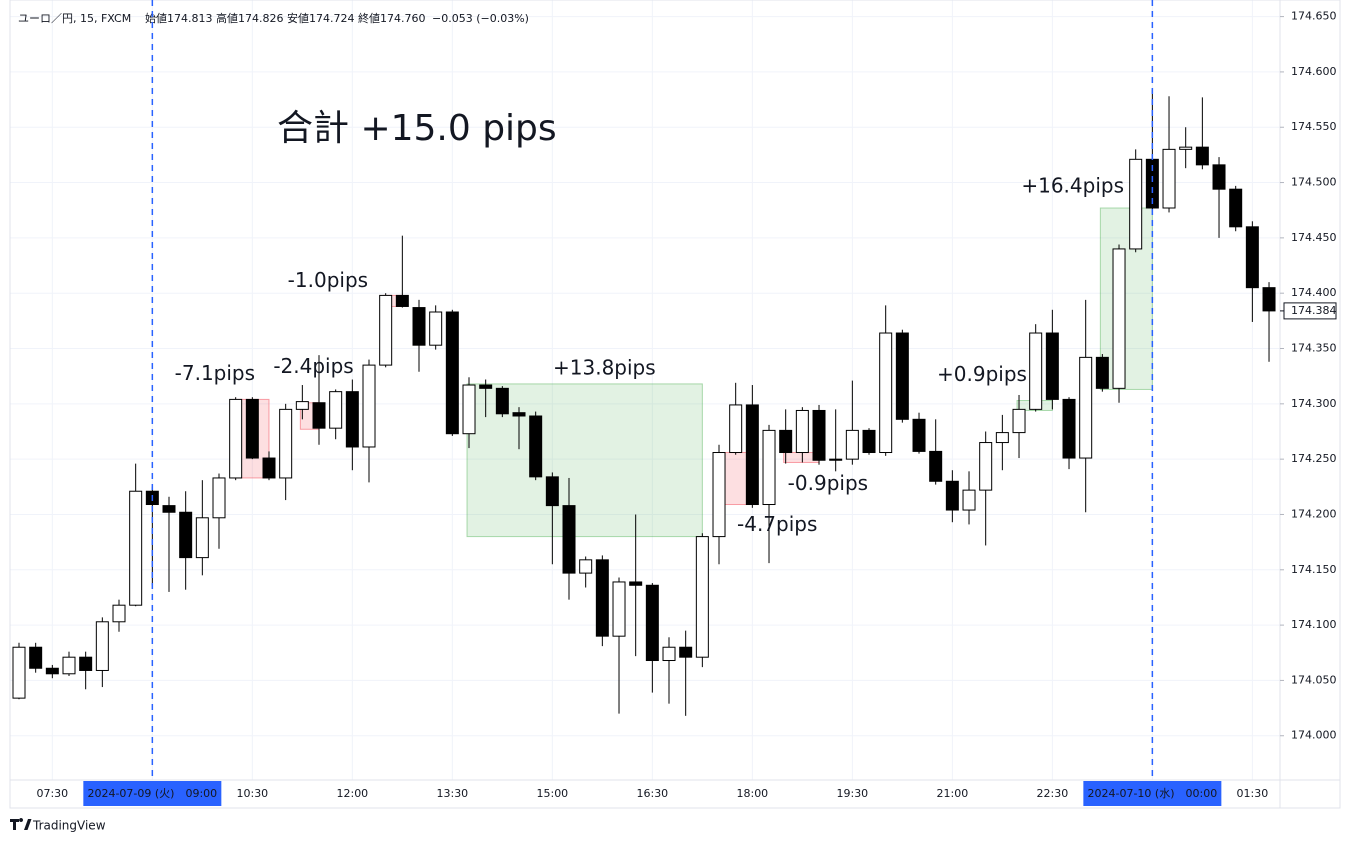  What do you see at coordinates (652, 793) in the screenshot?
I see `x-tick-label: 16:30` at bounding box center [652, 793].